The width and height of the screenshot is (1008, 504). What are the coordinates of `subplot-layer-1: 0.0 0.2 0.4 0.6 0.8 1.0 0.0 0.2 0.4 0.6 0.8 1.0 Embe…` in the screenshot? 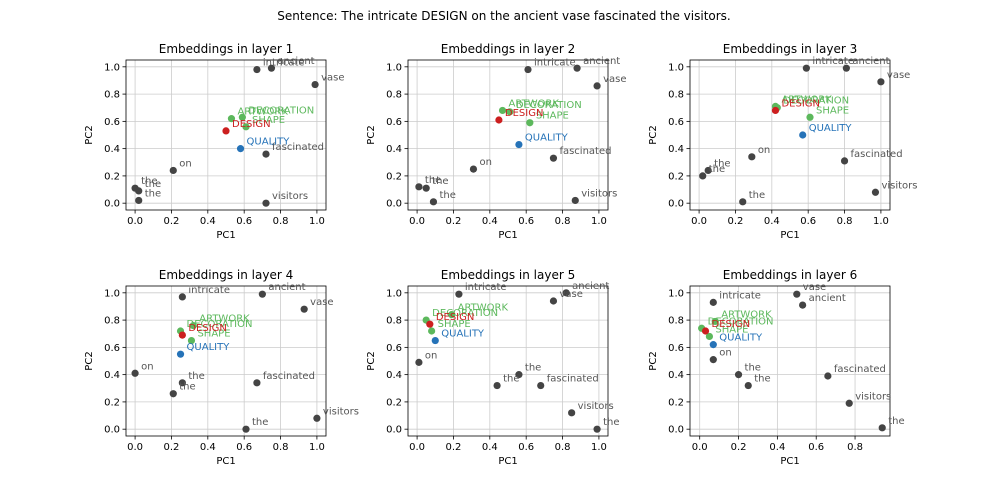 It's located at (214, 141).